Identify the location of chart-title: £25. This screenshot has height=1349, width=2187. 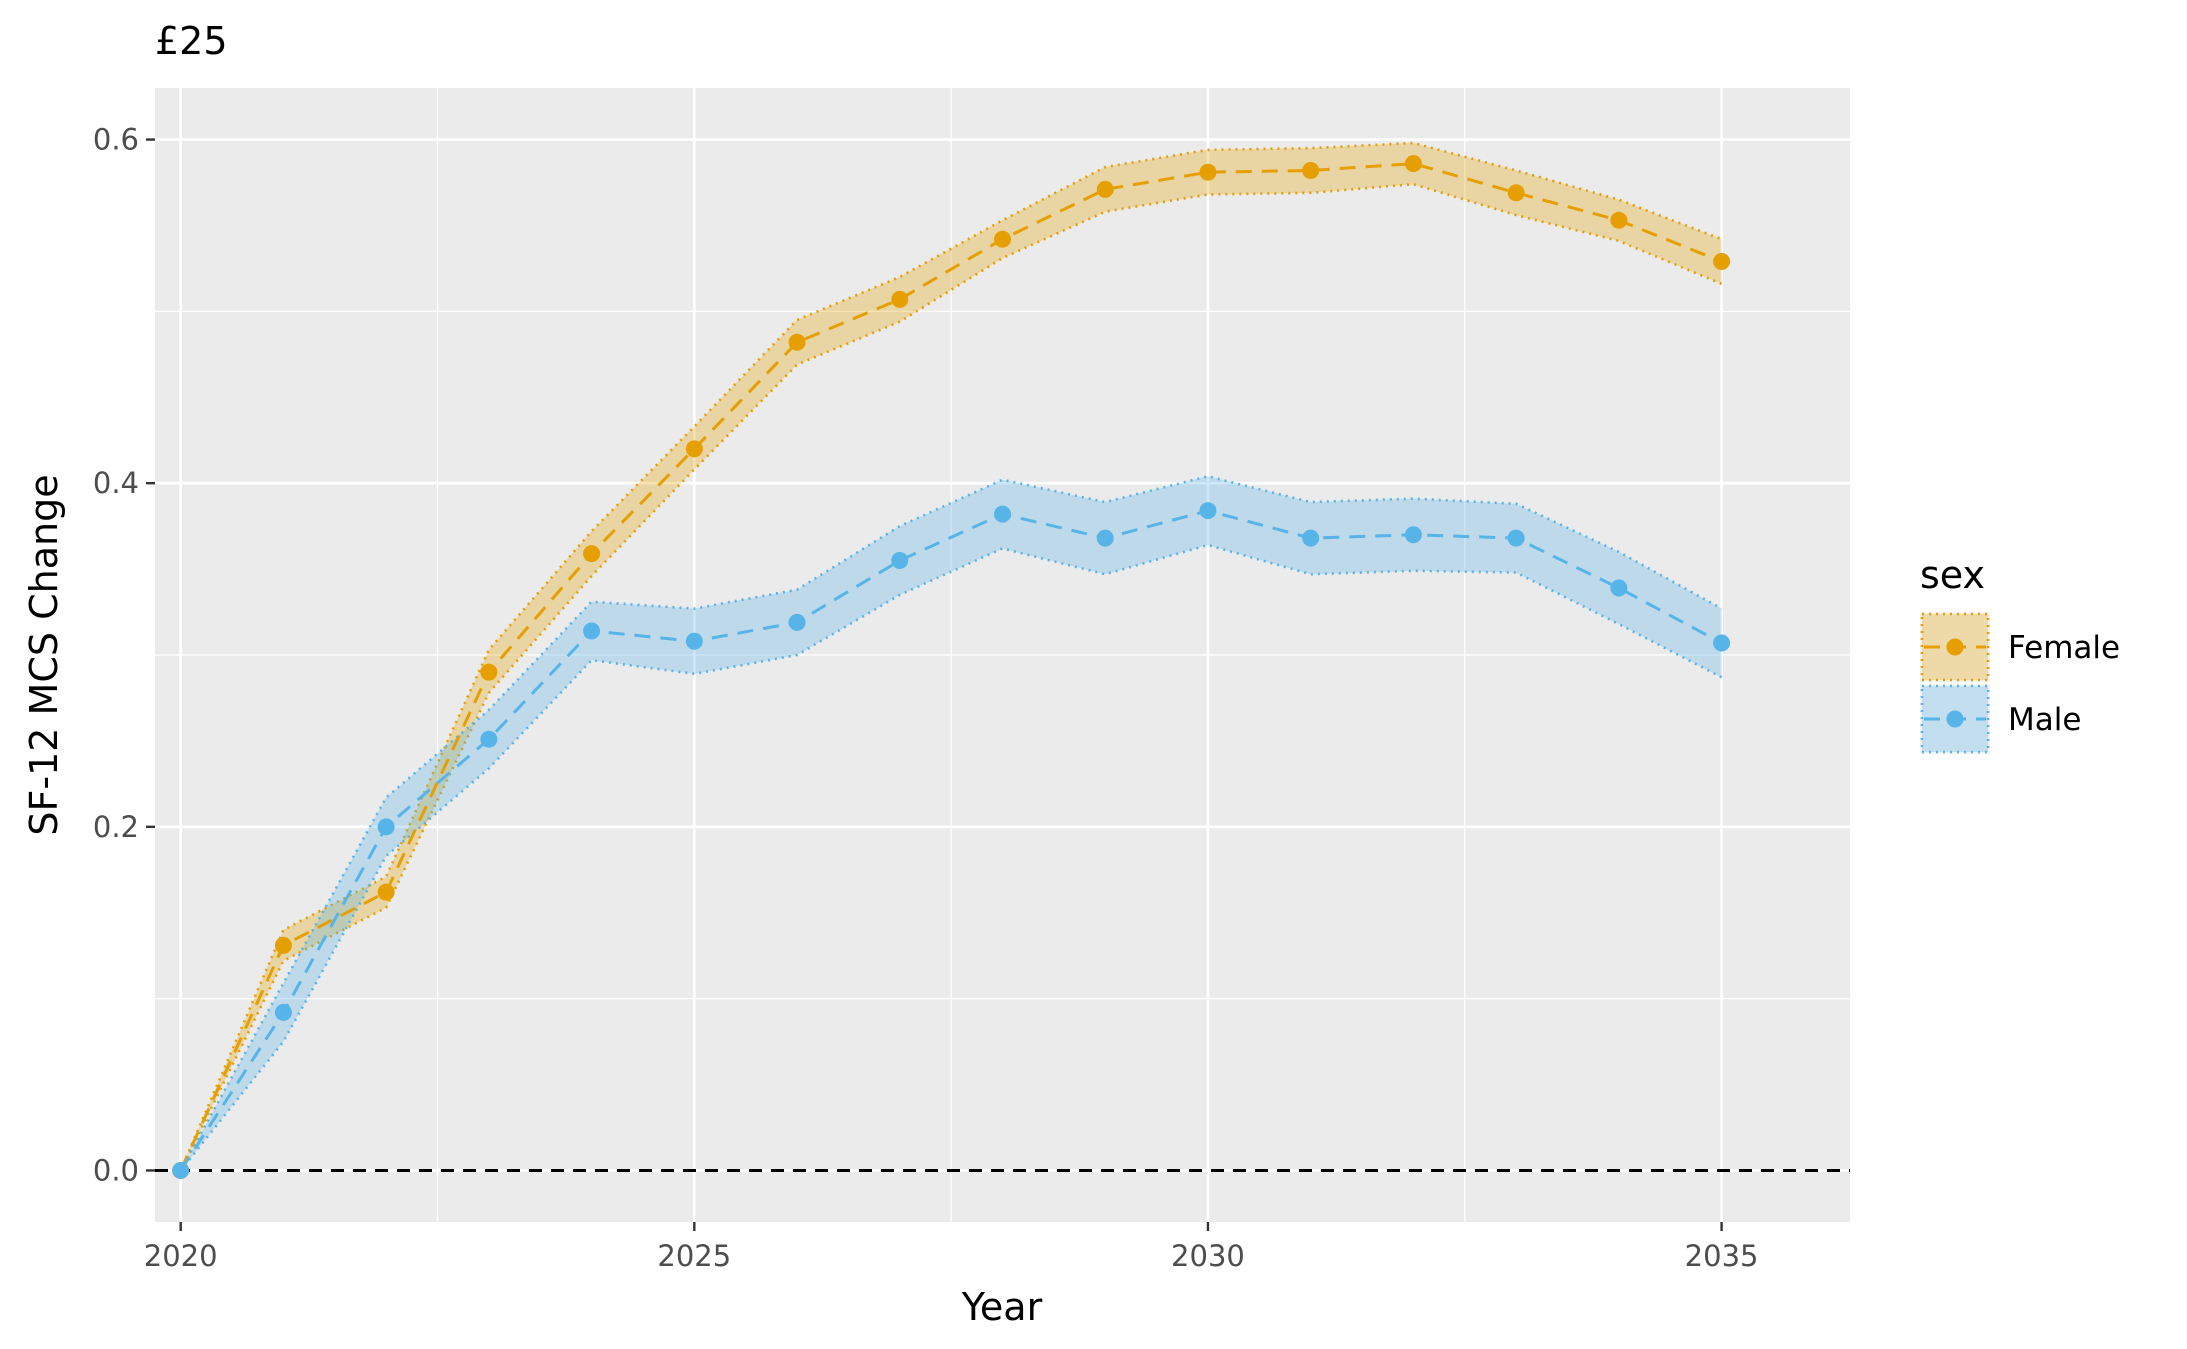
(191, 41).